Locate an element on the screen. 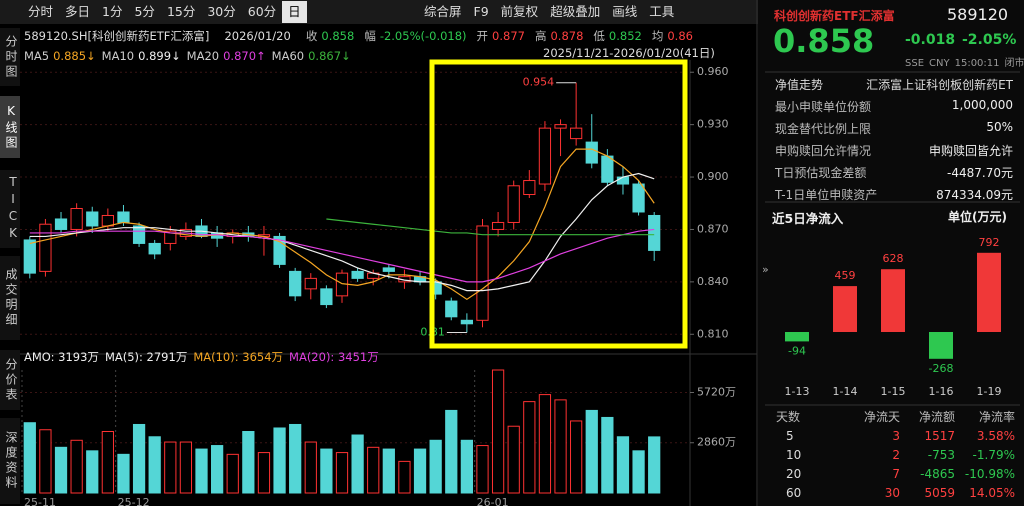 This screenshot has width=1024, height=506. info-row: T-1日单位申赎资产 874334.09元 is located at coordinates (894, 194).